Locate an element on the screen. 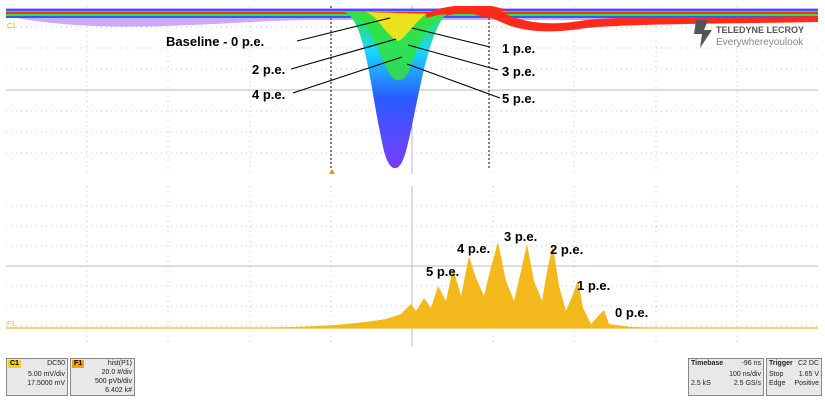 The image size is (825, 400). timebase-title: Timebase is located at coordinates (707, 363).